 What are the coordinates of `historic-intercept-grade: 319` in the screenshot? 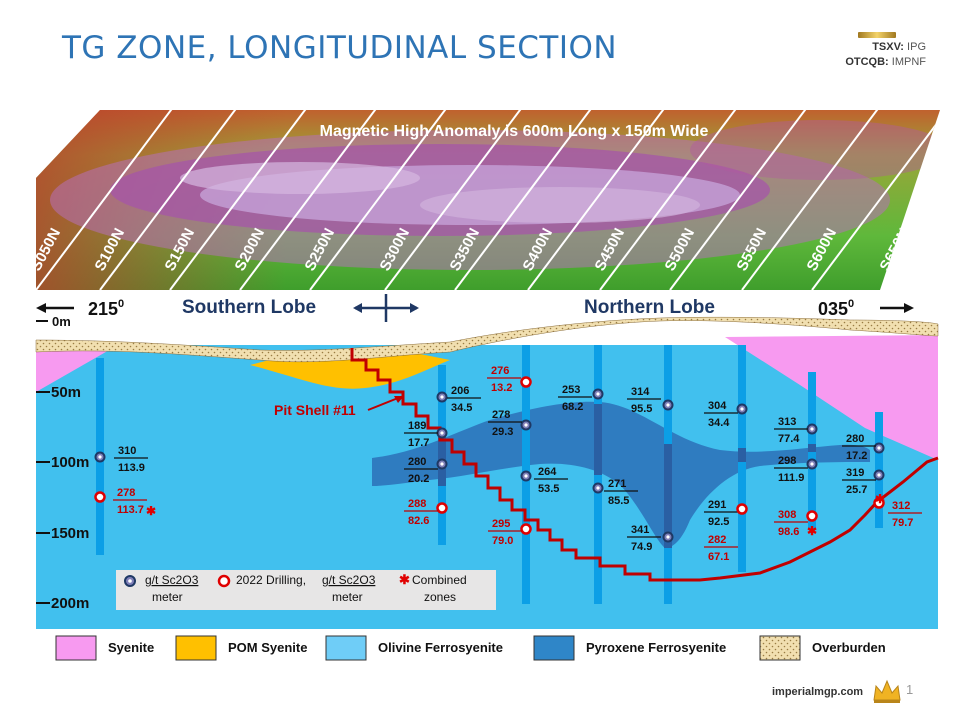 It's located at (855, 473).